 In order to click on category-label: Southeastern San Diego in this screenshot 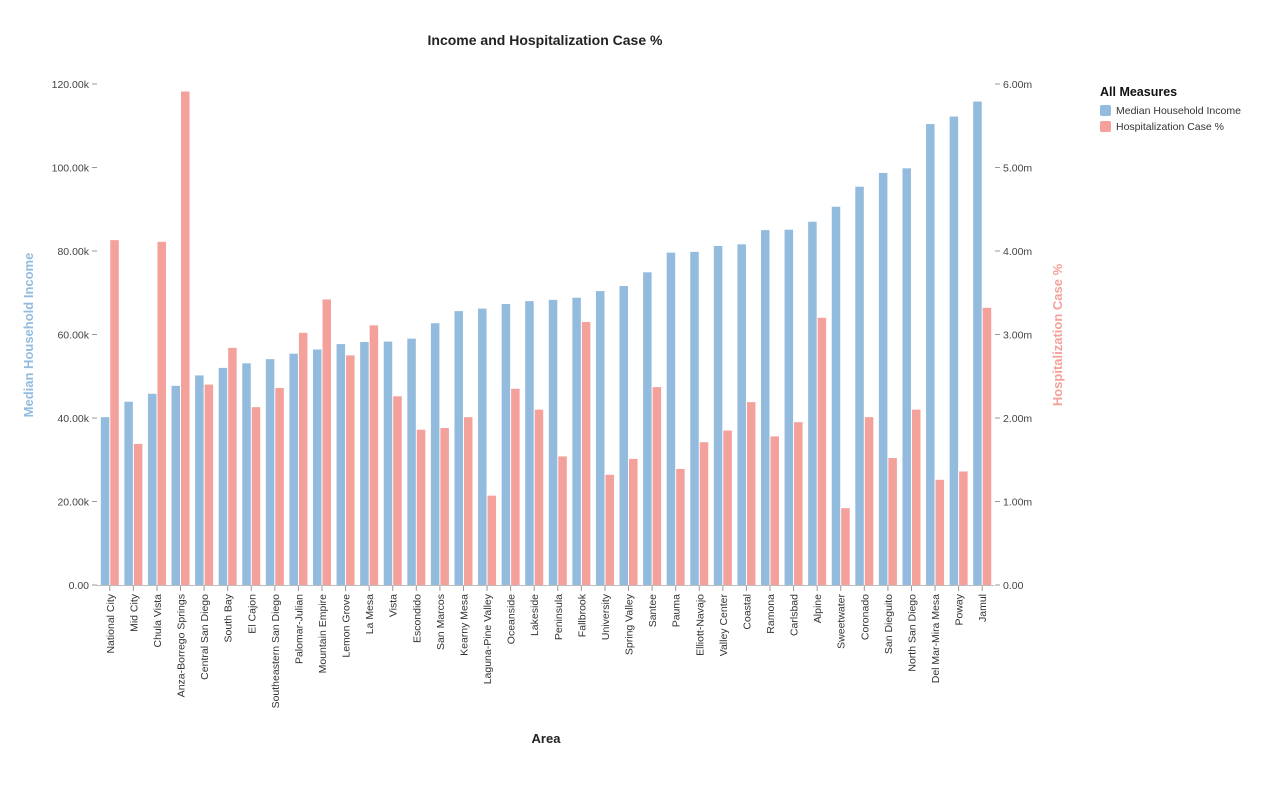, I will do `click(276, 651)`.